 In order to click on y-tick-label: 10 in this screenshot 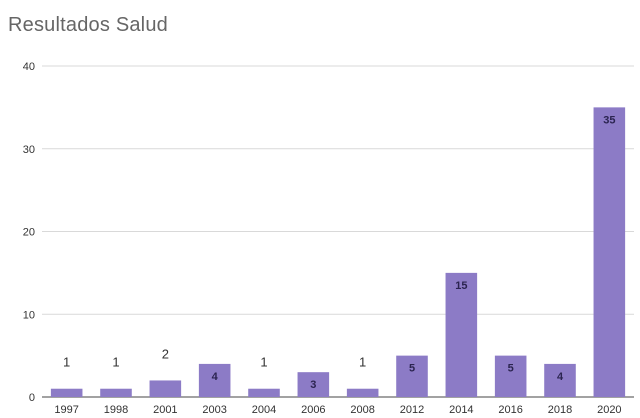, I will do `click(29, 315)`.